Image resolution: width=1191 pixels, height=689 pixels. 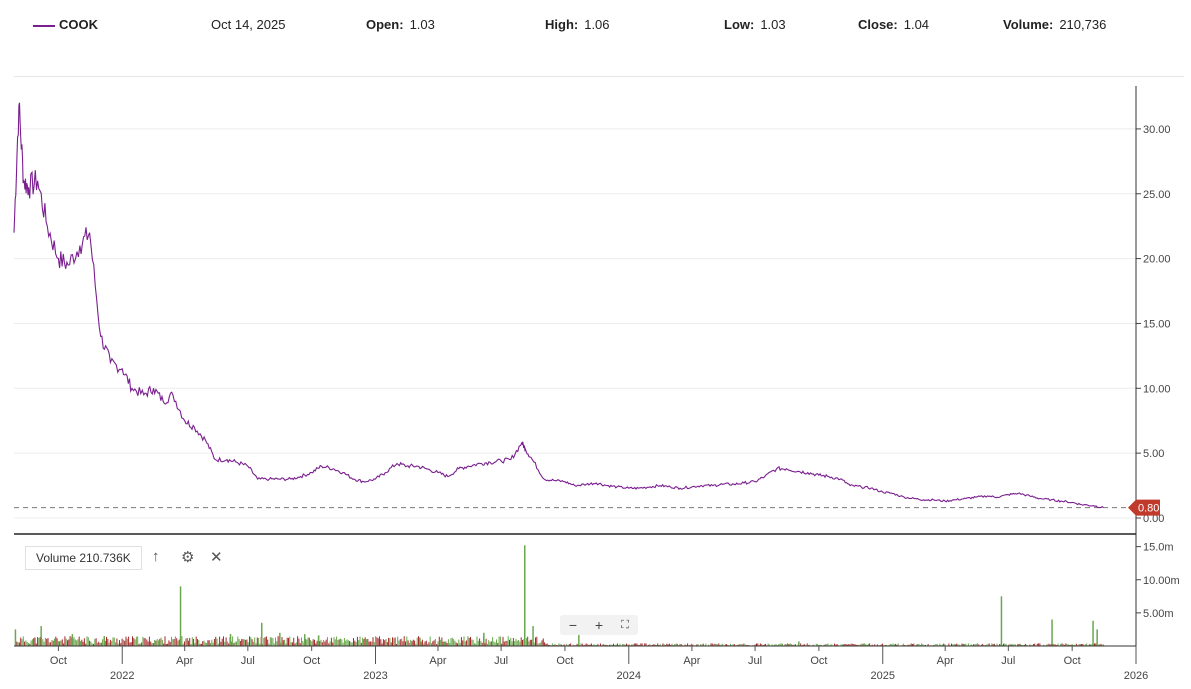 What do you see at coordinates (573, 625) in the screenshot?
I see `minus-icon: −` at bounding box center [573, 625].